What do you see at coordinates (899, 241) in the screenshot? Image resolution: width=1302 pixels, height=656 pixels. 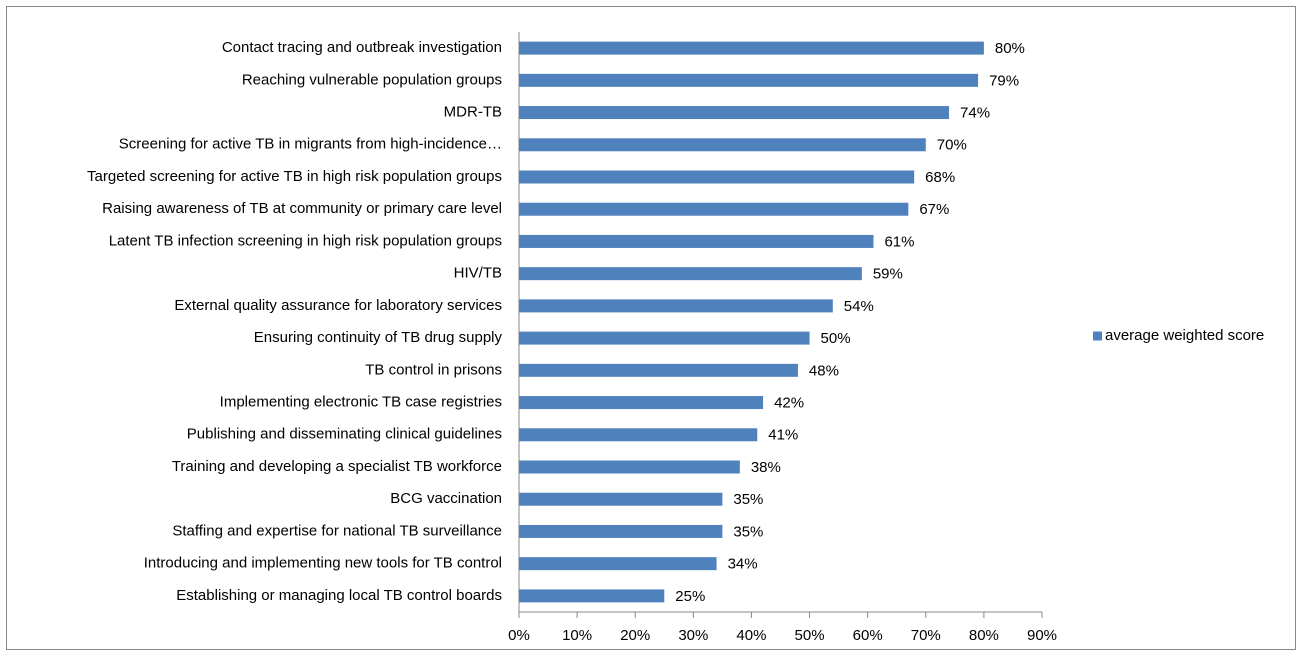 I see `value-label: 61%` at bounding box center [899, 241].